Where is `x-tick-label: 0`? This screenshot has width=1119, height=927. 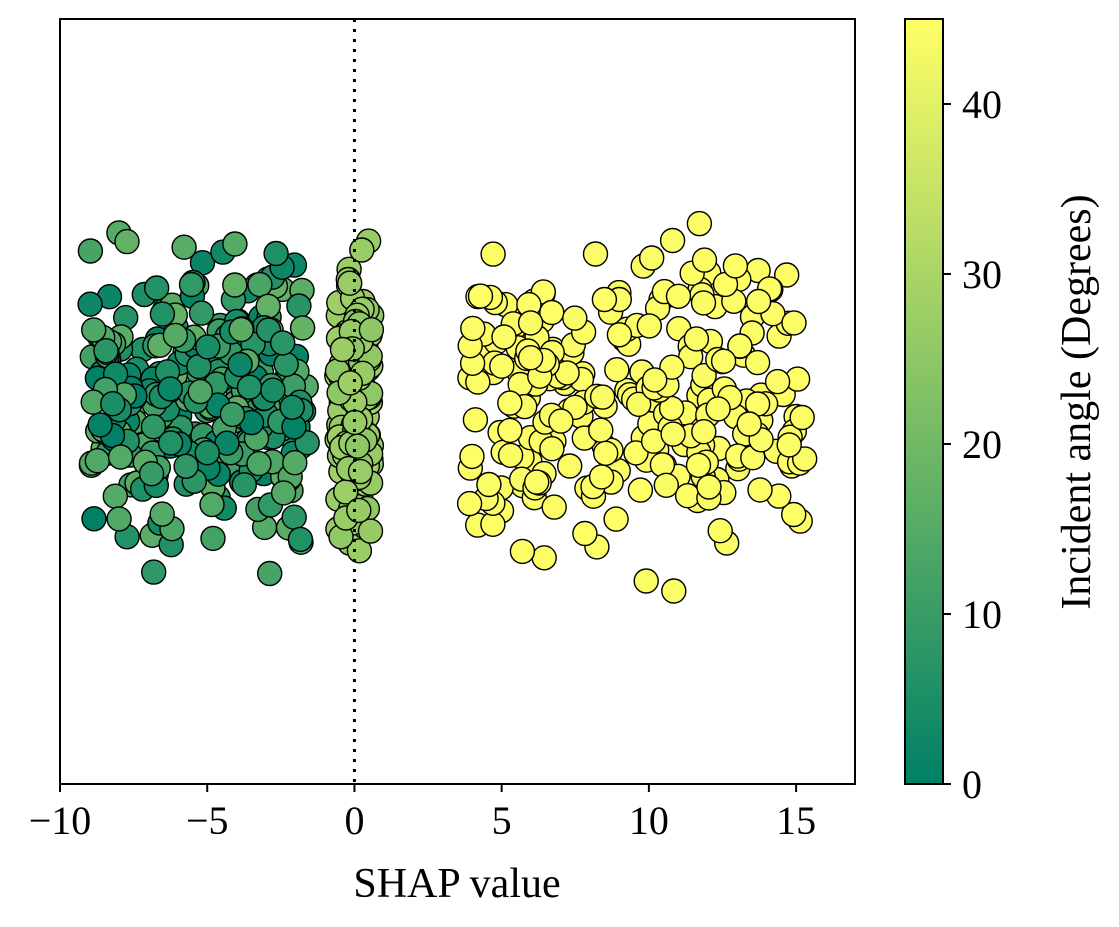 x-tick-label: 0 is located at coordinates (354, 820).